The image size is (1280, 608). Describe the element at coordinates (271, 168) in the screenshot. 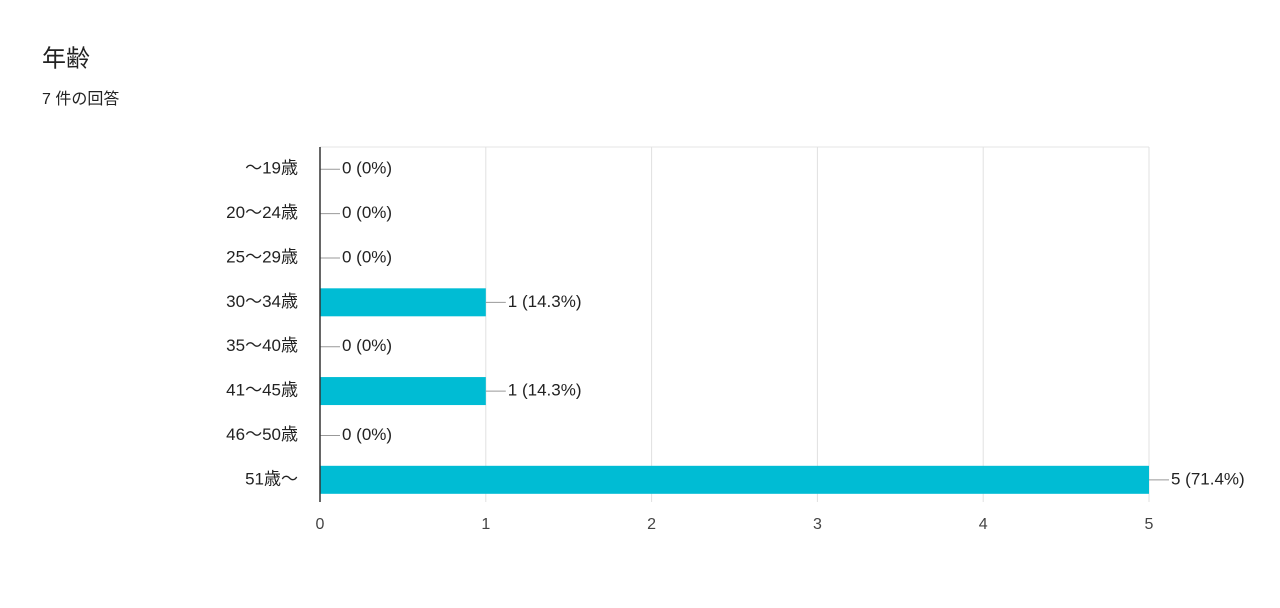

I see `y-tick-label: 〜19歳` at that location.